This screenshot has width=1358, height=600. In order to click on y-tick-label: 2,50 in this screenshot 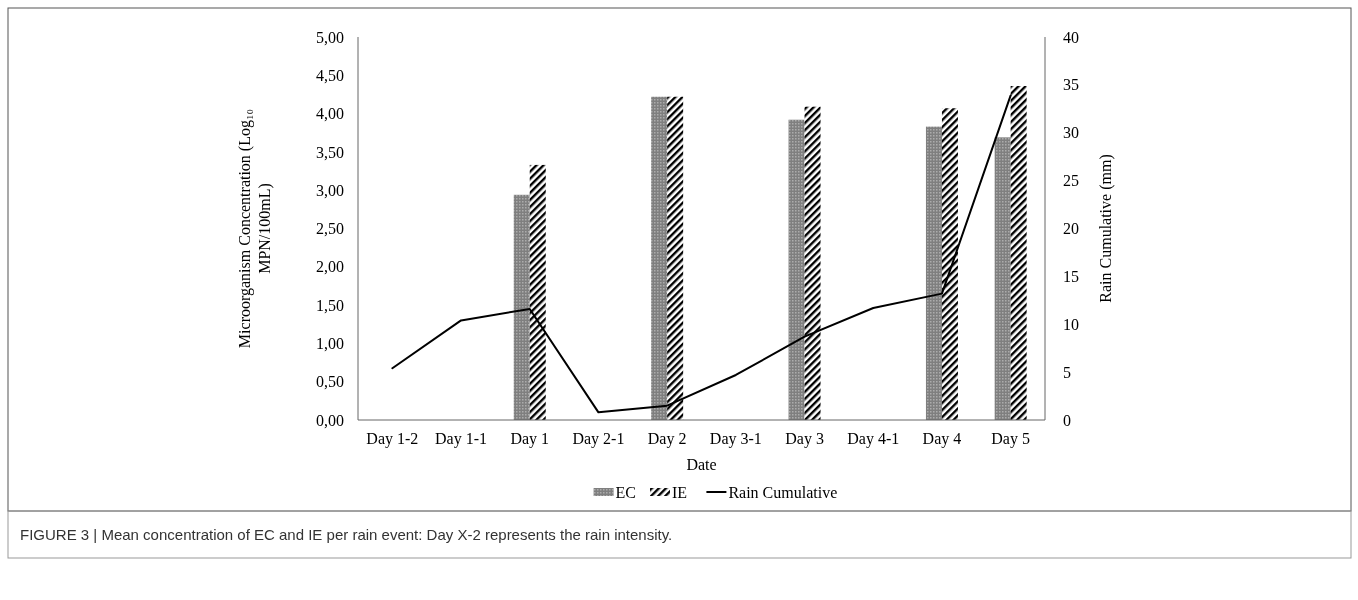, I will do `click(330, 229)`.